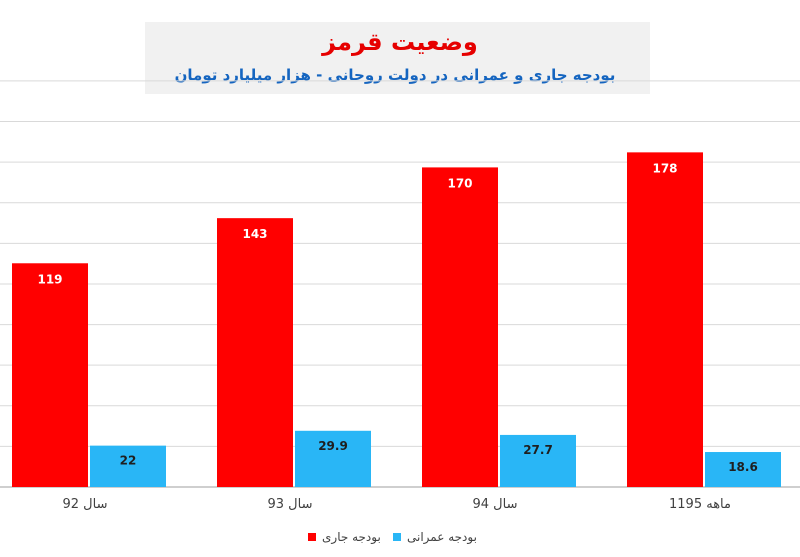 The image size is (800, 557). I want to click on data-label-current-0: 119, so click(49, 279).